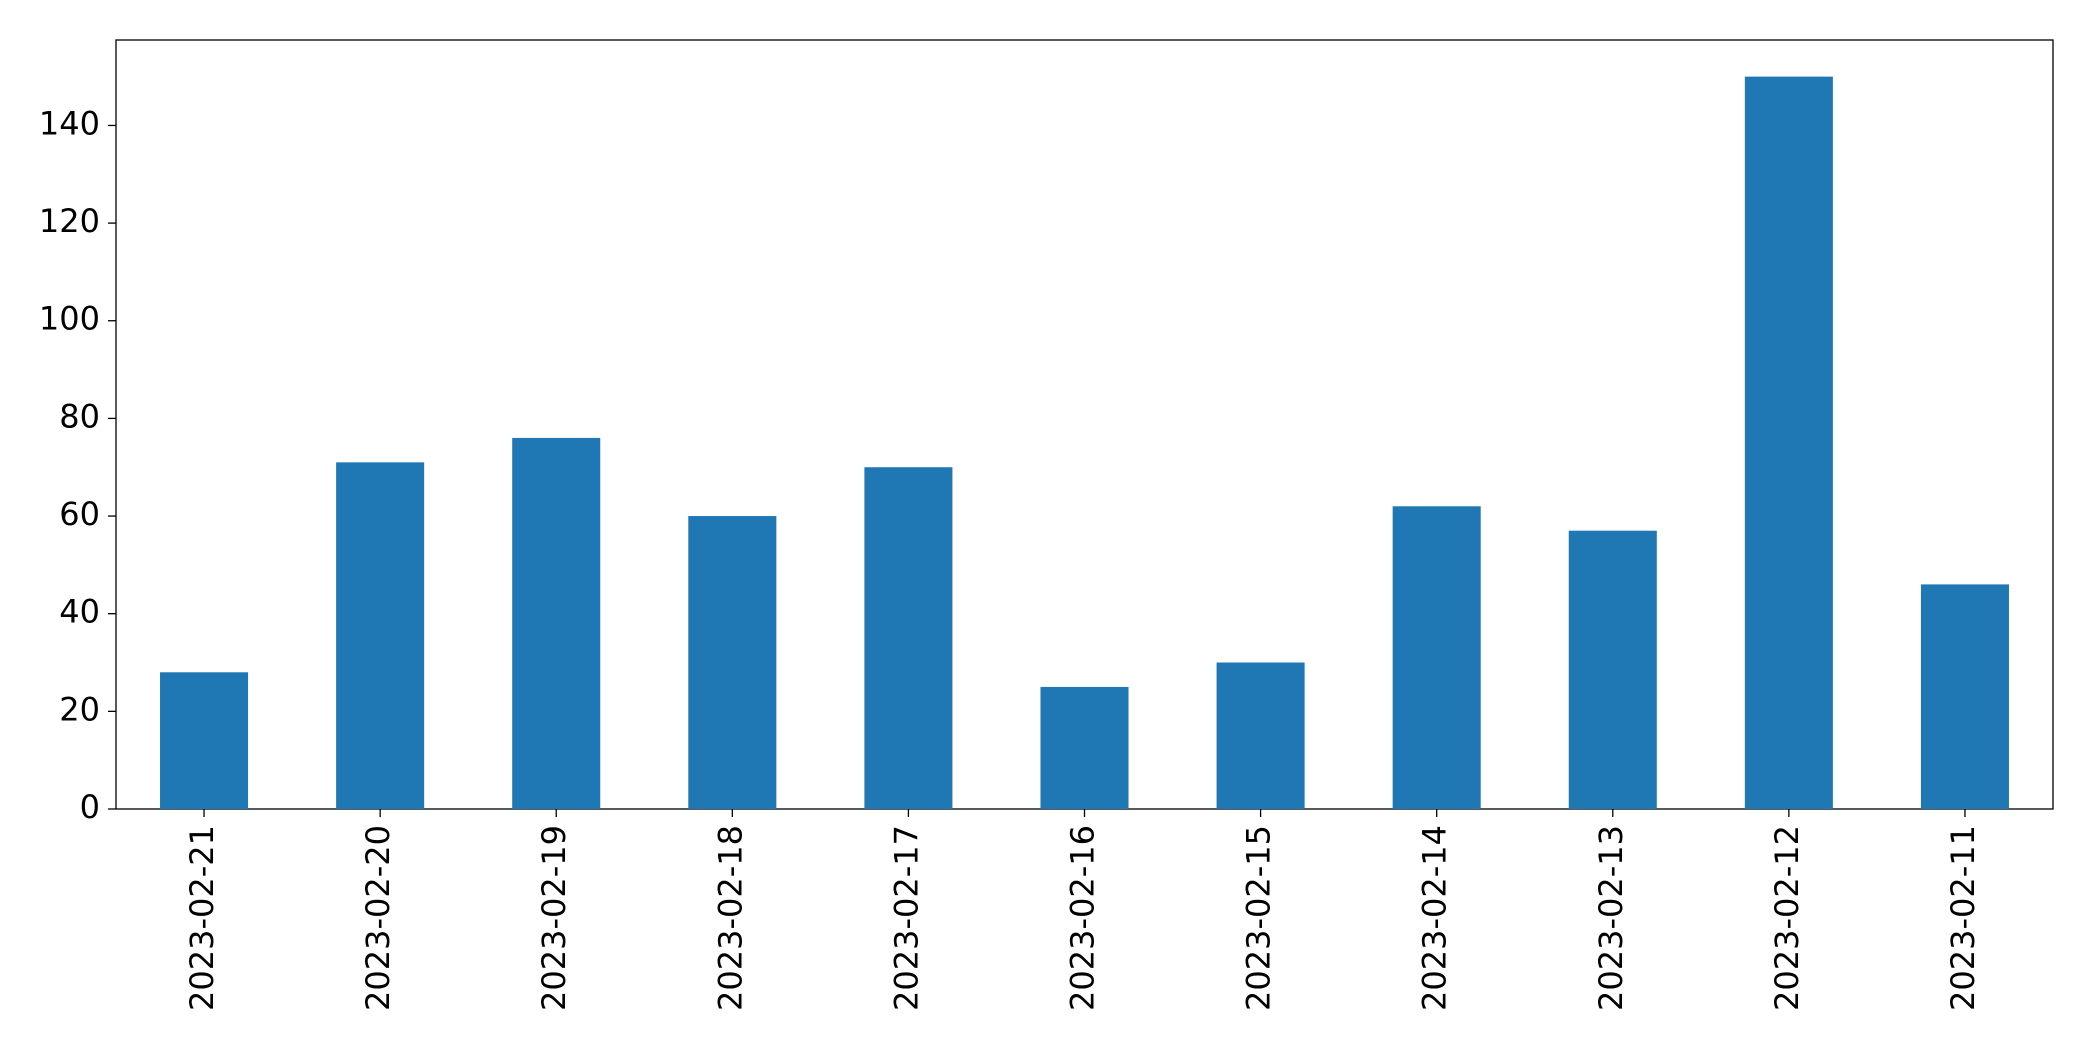 This screenshot has height=1061, width=2093. I want to click on x-tick-label: 2023-02-12, so click(1787, 918).